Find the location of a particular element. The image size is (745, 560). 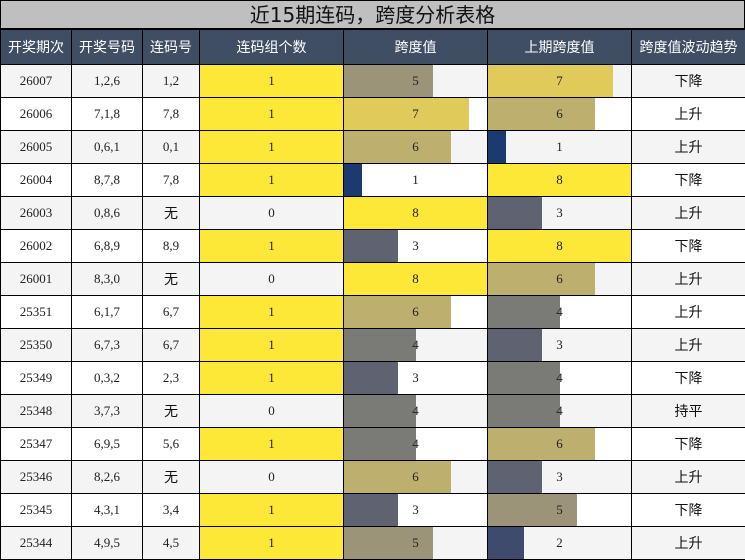

issue-cell: 25349 is located at coordinates (36, 378).